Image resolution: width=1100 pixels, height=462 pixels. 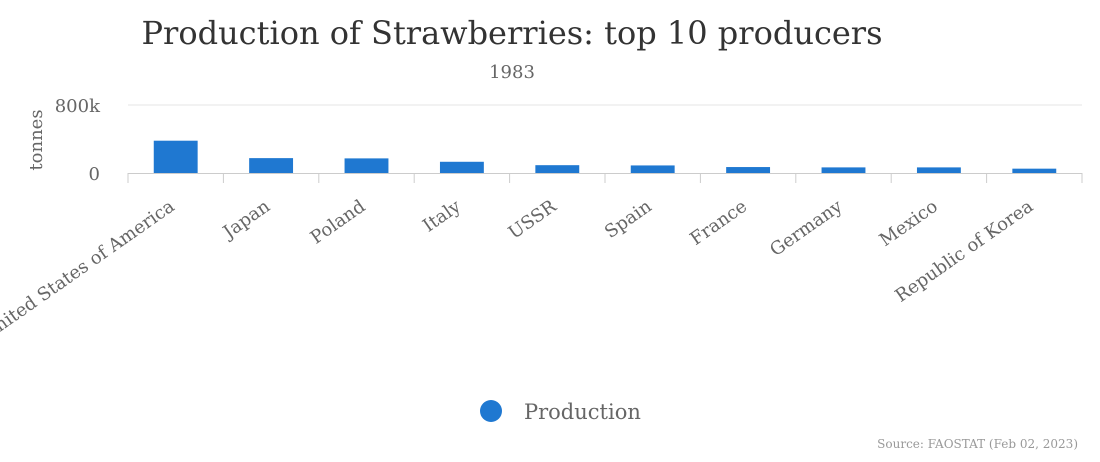 What do you see at coordinates (442, 215) in the screenshot?
I see `x-category-label: Italy` at bounding box center [442, 215].